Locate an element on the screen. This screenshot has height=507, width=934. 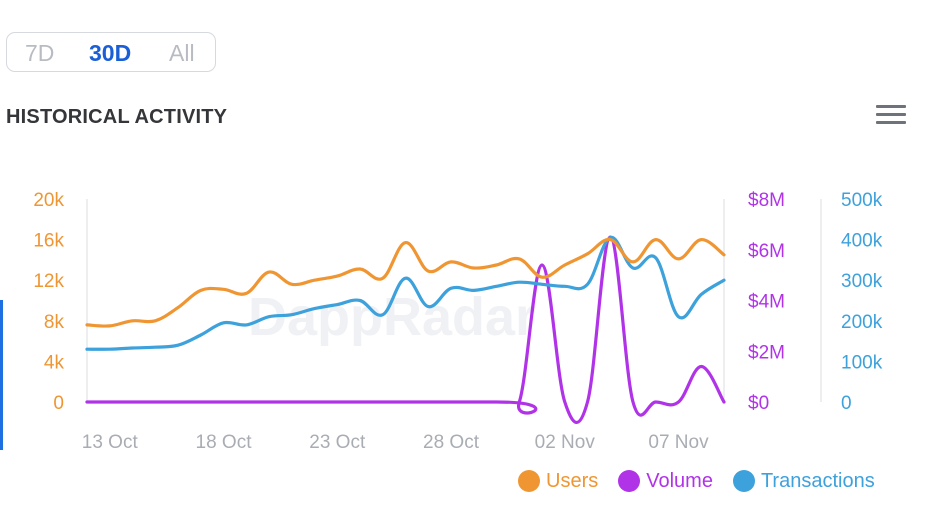
legend-dot-volume is located at coordinates (629, 481).